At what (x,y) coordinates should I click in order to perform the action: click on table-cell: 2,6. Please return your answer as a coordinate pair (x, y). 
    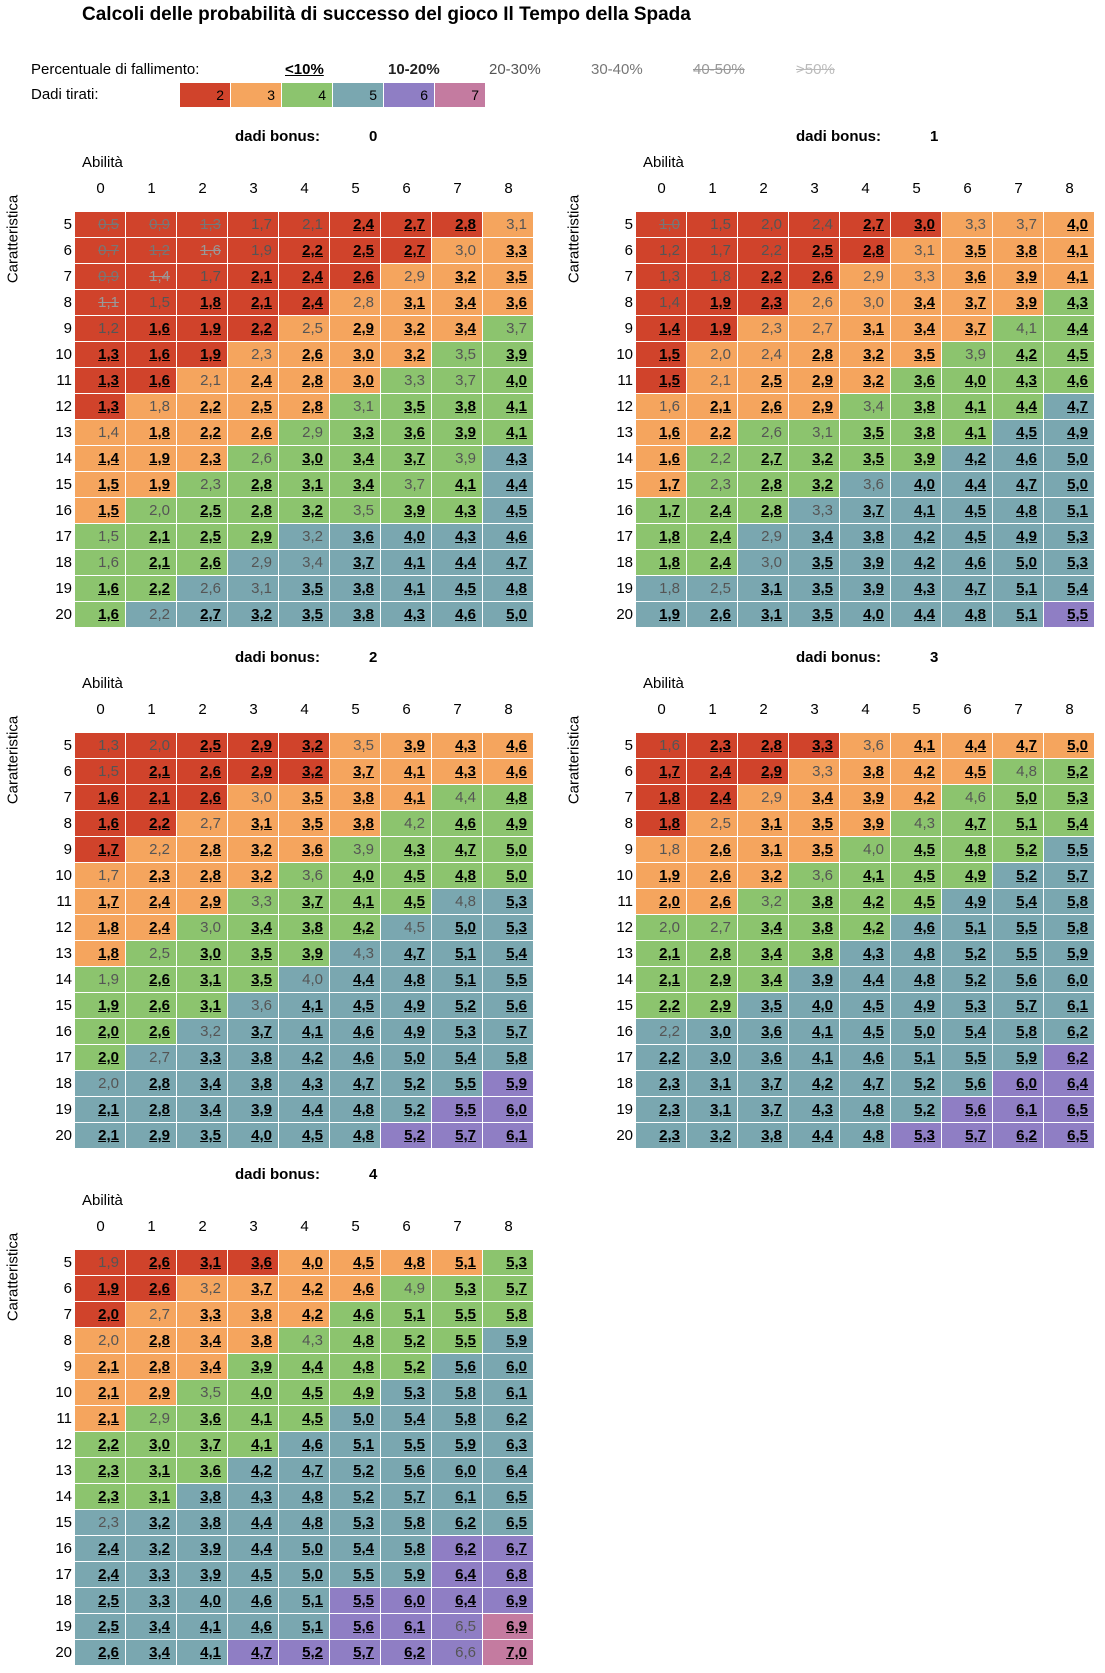
    Looking at the image, I should click on (304, 355).